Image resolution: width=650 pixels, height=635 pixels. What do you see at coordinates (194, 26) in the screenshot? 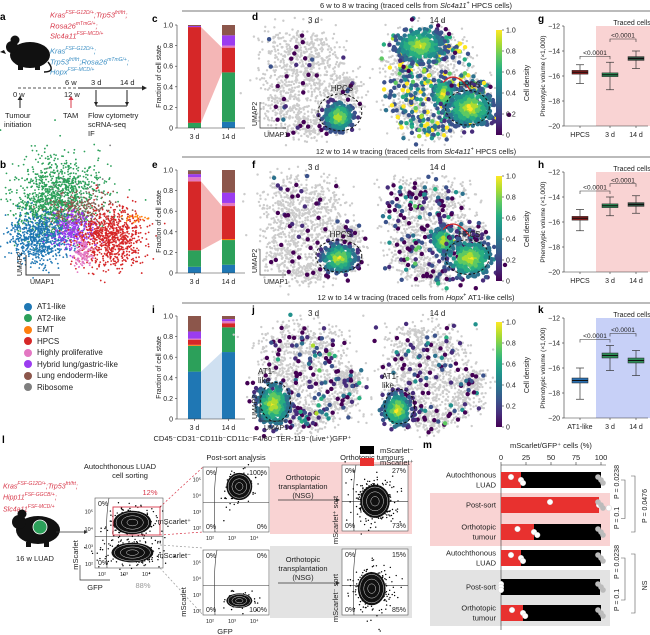
I see `bar-segment-lung-endoderm-like` at bounding box center [194, 26].